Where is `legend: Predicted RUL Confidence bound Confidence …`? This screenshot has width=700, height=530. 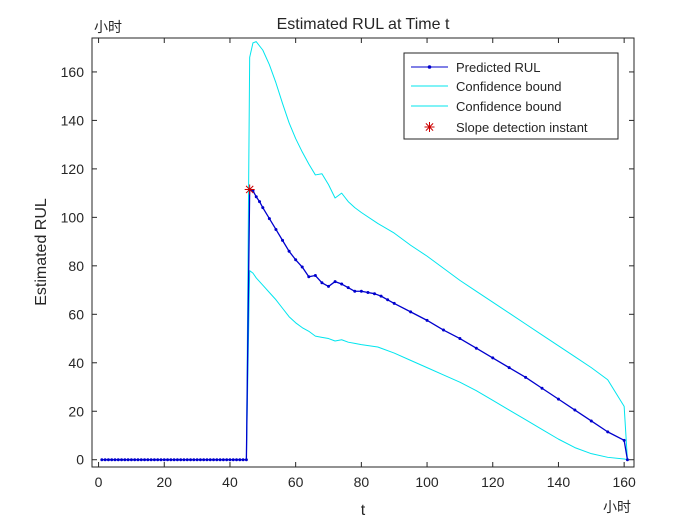 legend: Predicted RUL Confidence bound Confidence … is located at coordinates (511, 96).